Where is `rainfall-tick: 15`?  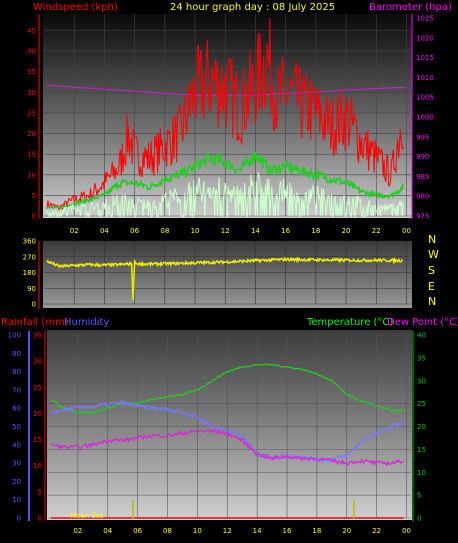 rainfall-tick: 15 is located at coordinates (37, 440).